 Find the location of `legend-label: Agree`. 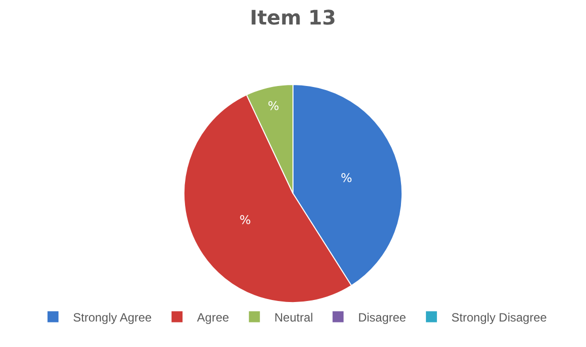

legend-label: Agree is located at coordinates (213, 317).